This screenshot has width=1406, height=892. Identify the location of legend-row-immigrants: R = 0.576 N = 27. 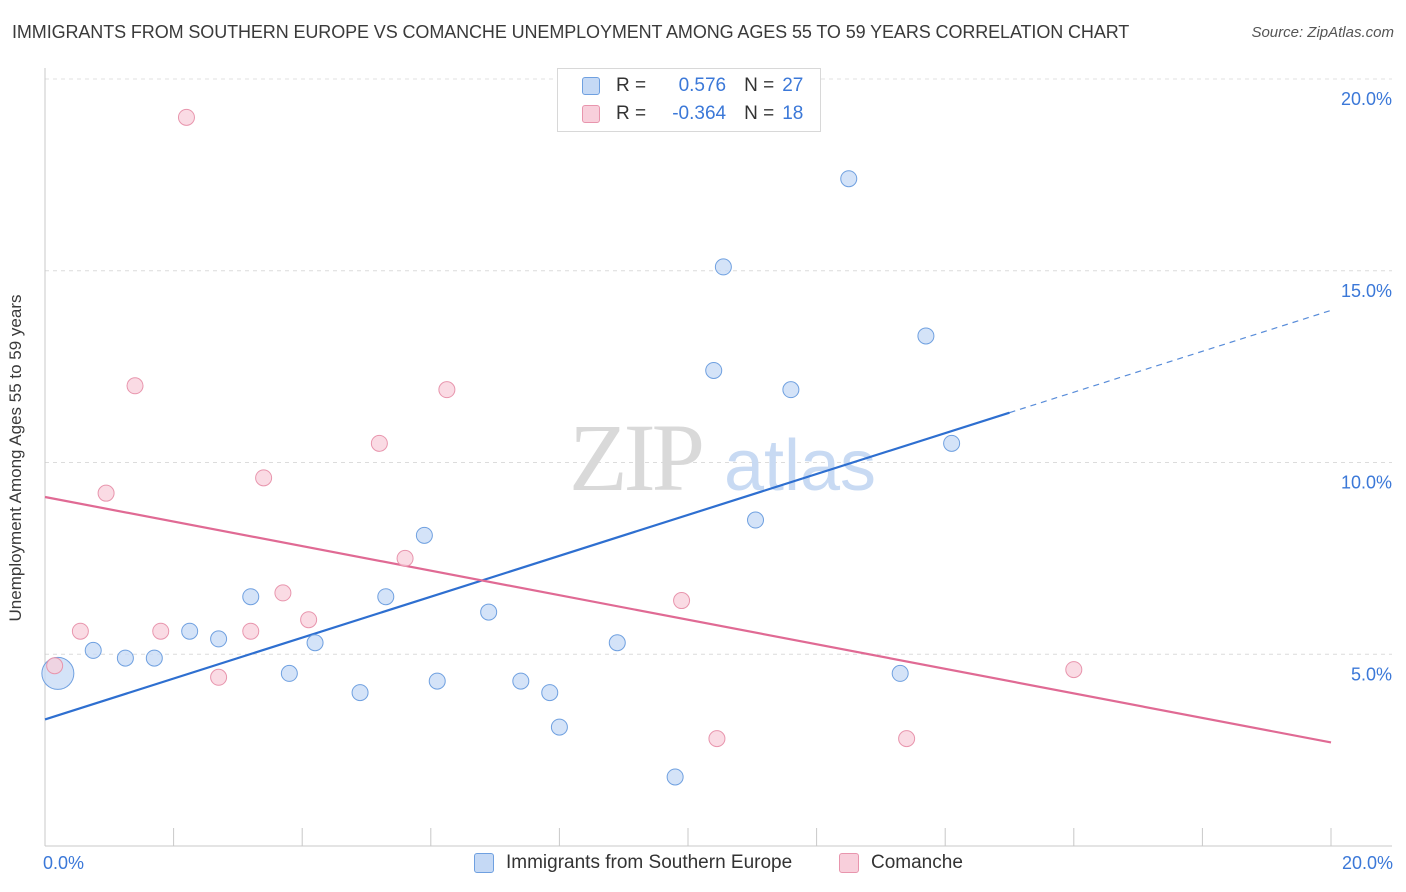
(692, 86).